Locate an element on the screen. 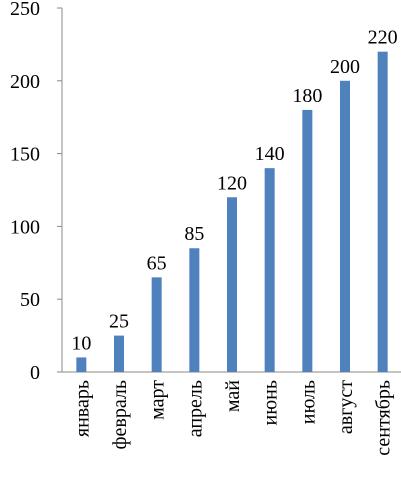  data-label: 200 is located at coordinates (345, 67).